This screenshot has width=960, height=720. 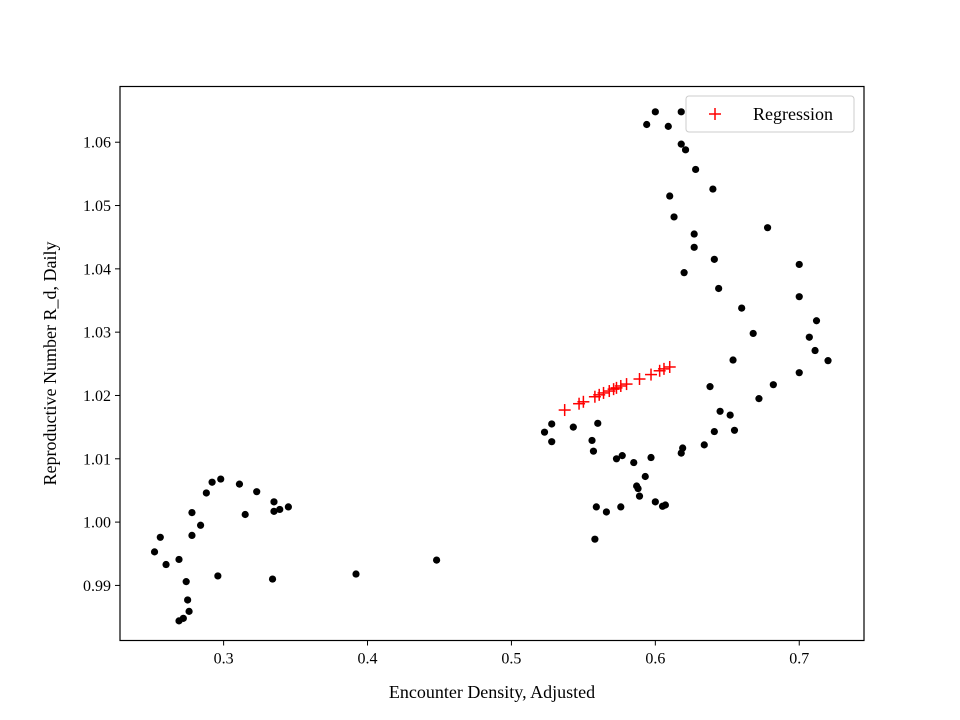 I want to click on x-axis-label: Encounter Density, Adjusted, so click(x=492, y=692).